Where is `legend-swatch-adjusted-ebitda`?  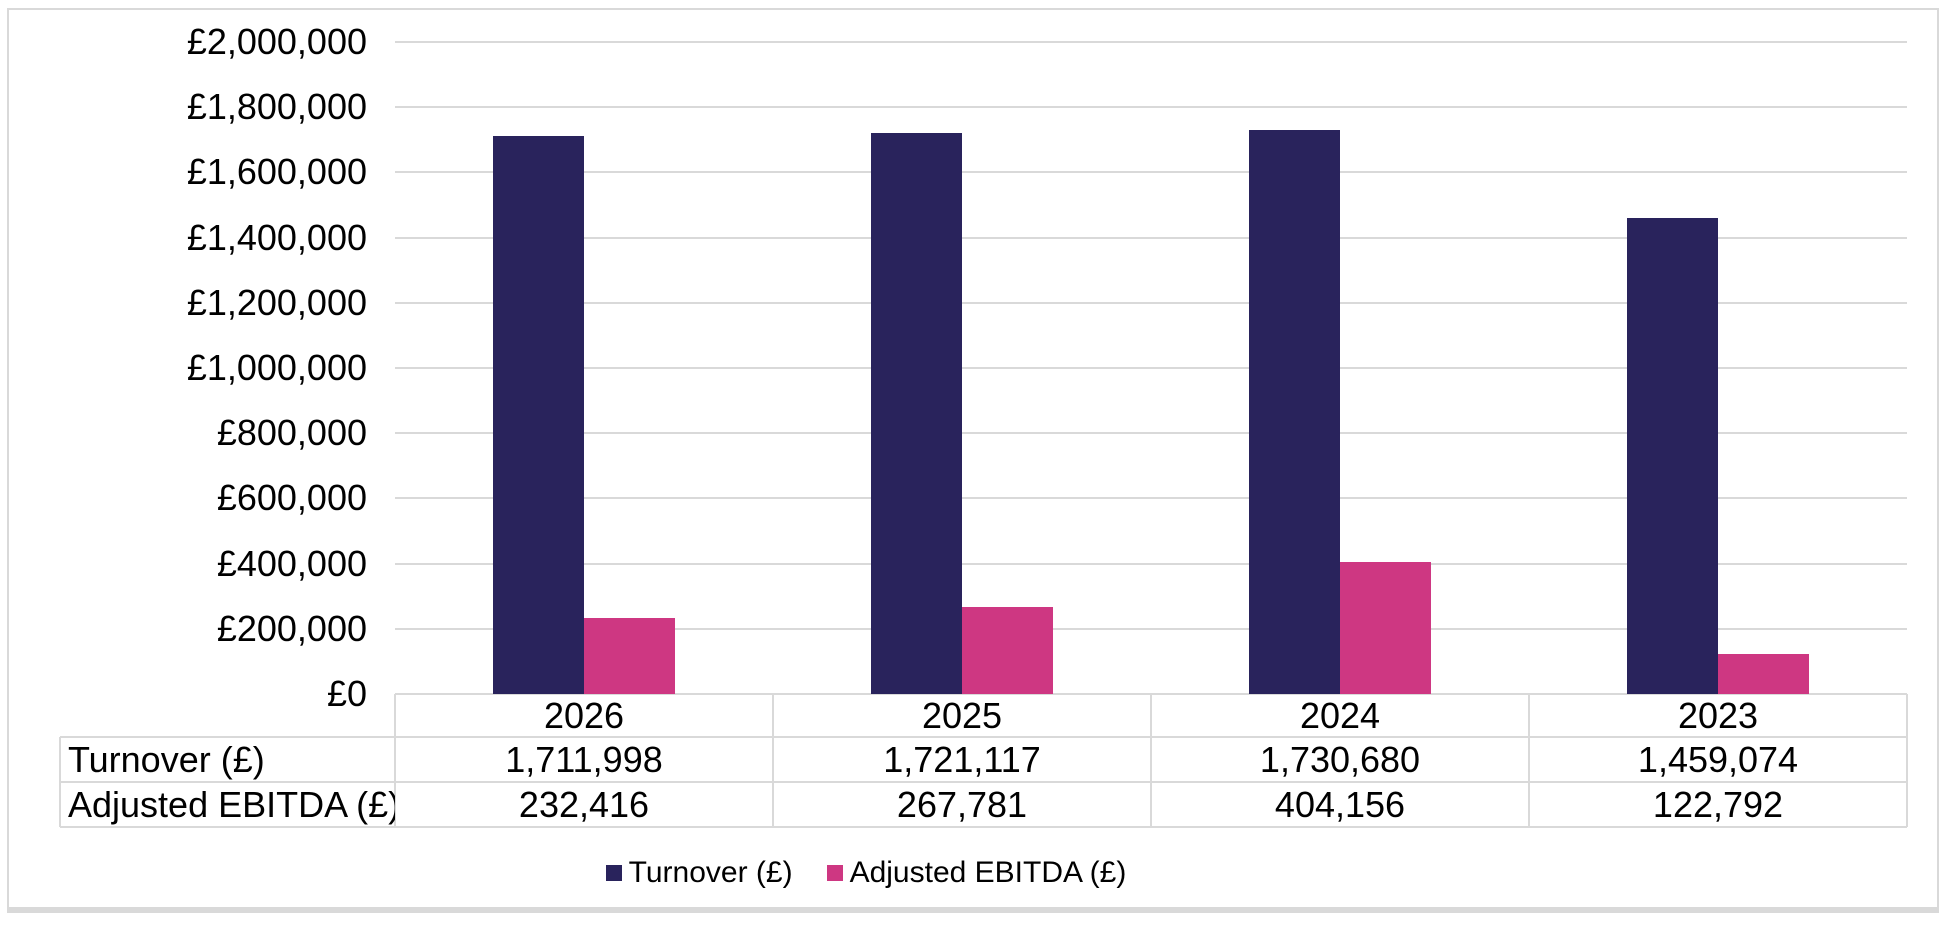
legend-swatch-adjusted-ebitda is located at coordinates (834, 873).